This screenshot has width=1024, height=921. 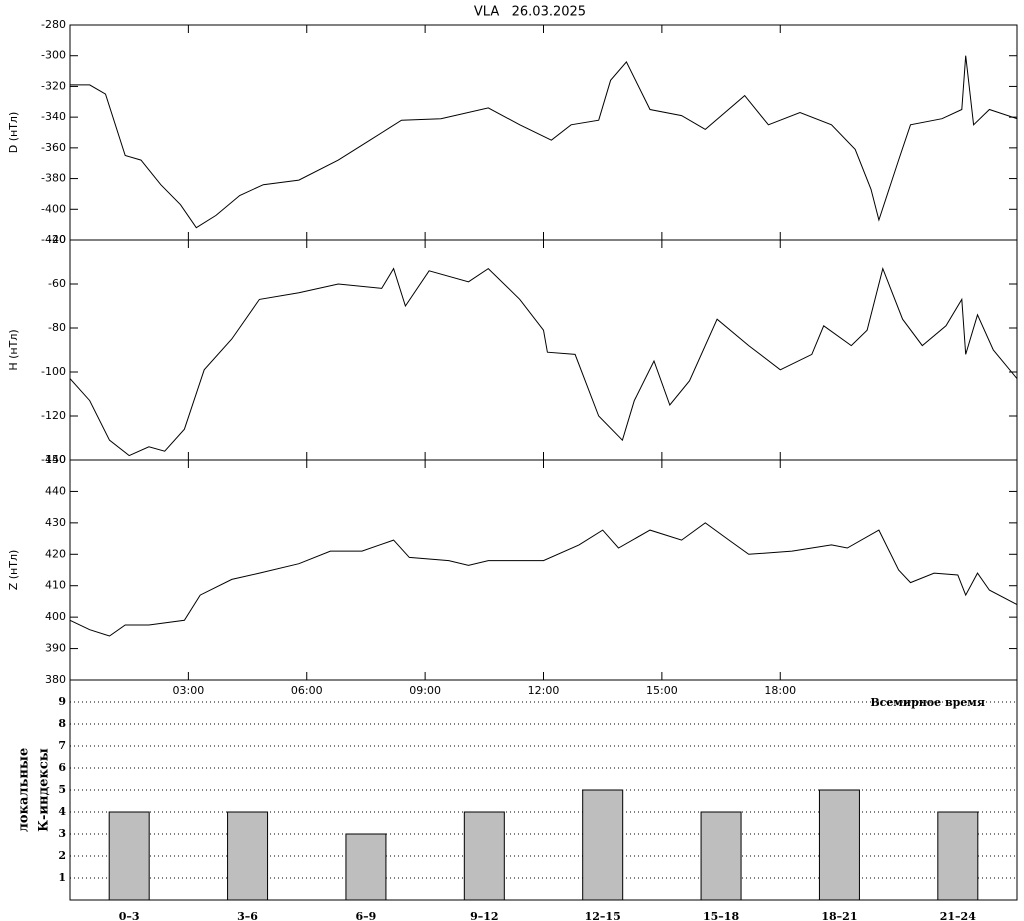 I want to click on y-tick-label: 420, so click(x=55, y=553).